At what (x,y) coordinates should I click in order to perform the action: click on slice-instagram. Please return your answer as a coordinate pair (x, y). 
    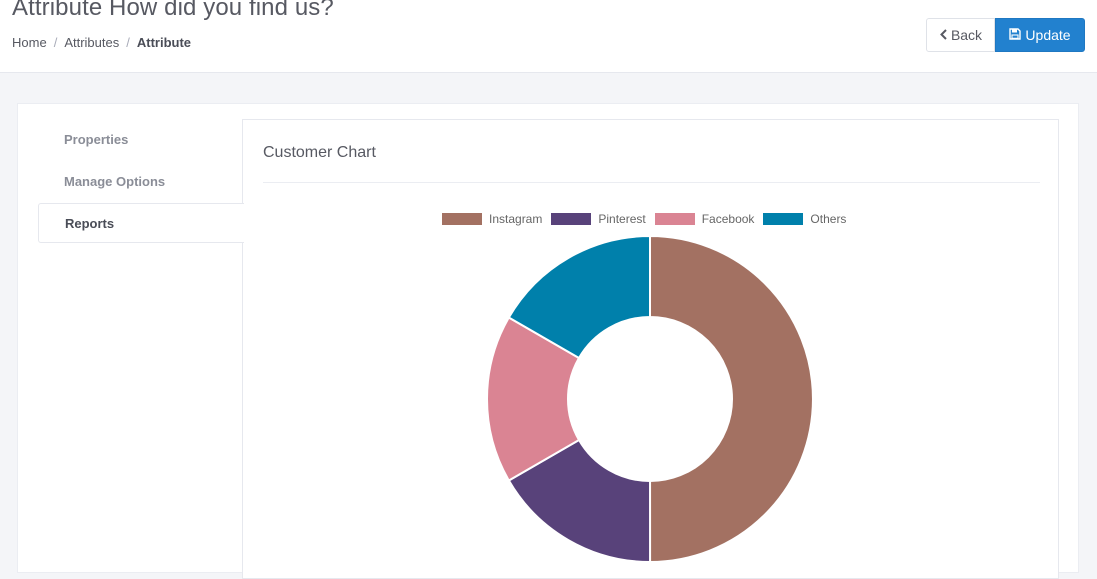
    Looking at the image, I should click on (731, 398).